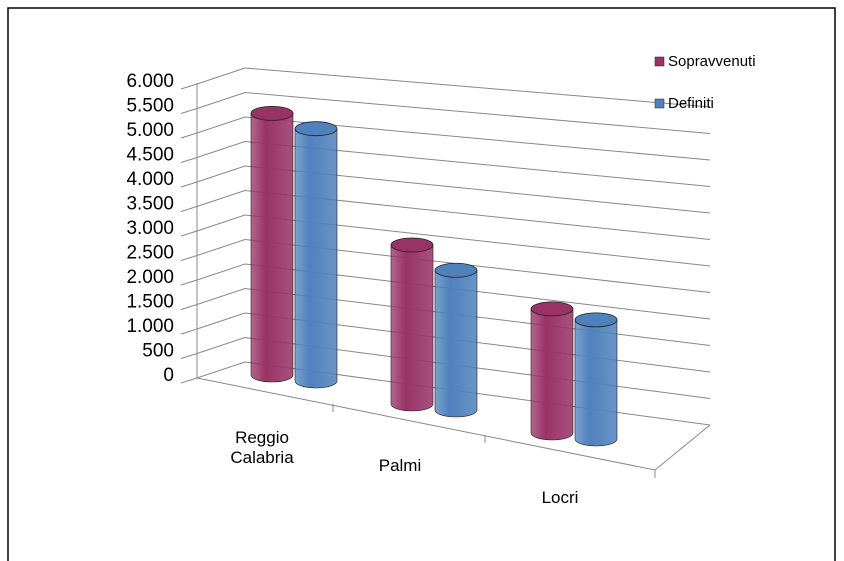 Image resolution: width=844 pixels, height=561 pixels. What do you see at coordinates (150, 81) in the screenshot?
I see `y-tick-label: 6.000` at bounding box center [150, 81].